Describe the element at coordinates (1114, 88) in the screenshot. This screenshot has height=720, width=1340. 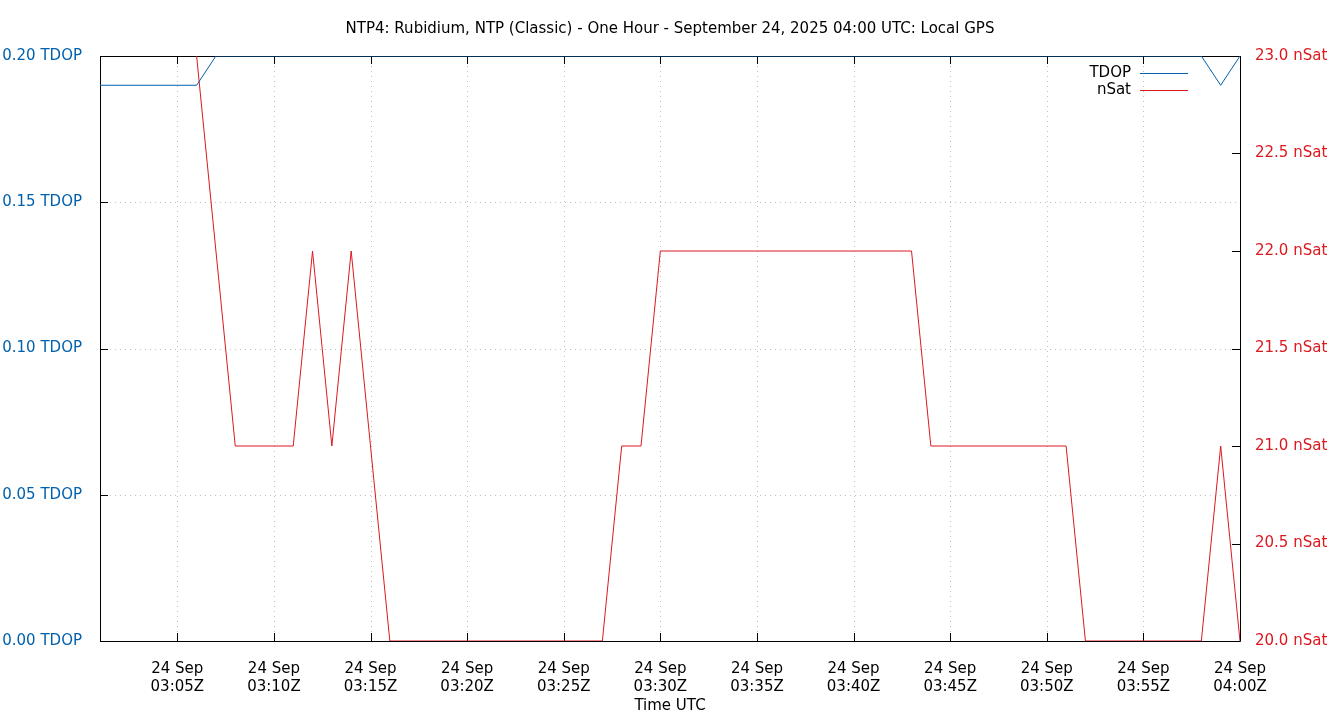
I see `legend-label: nSat` at that location.